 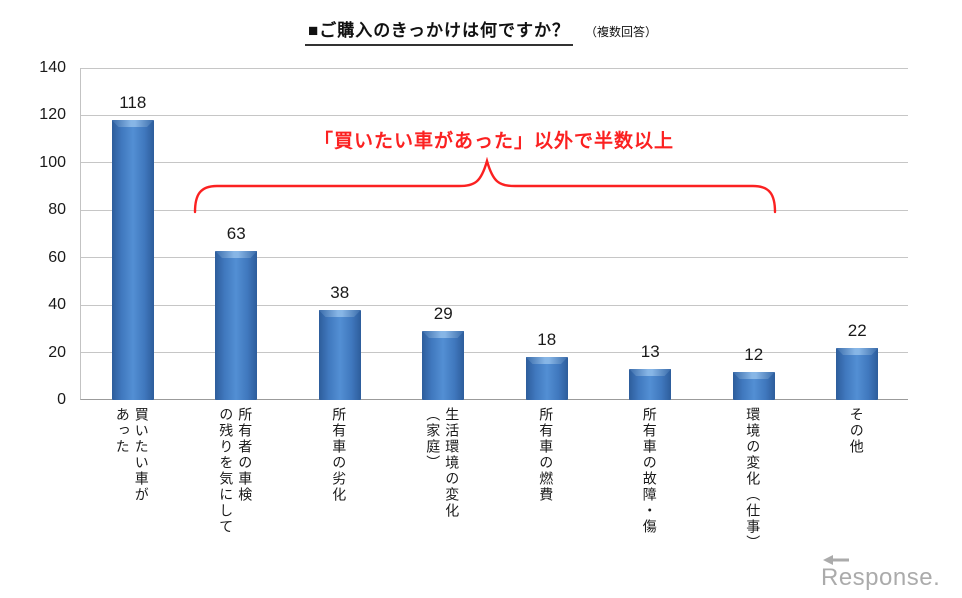 I want to click on category-label: その他, so click(x=856, y=431).